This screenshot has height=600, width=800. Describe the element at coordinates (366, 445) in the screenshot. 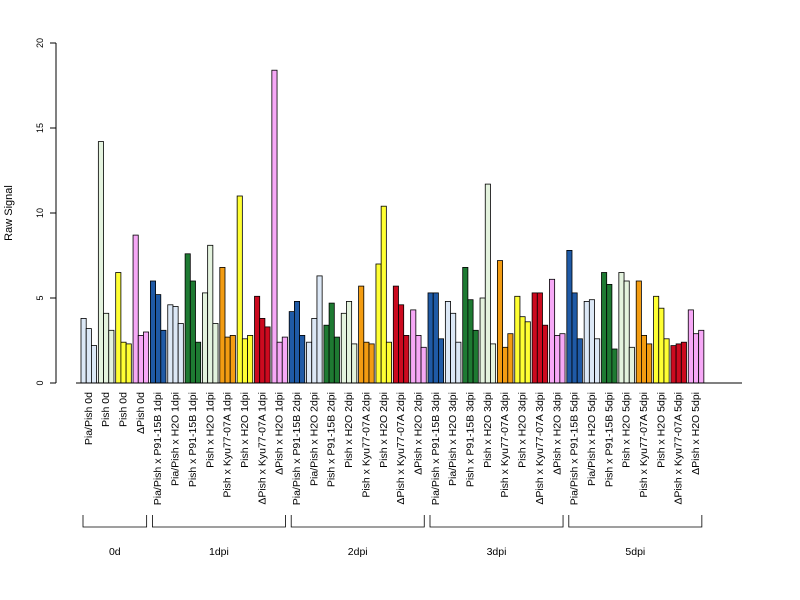

I see `x-tick-label: Pish x Kyu77-07A 2dpi` at that location.